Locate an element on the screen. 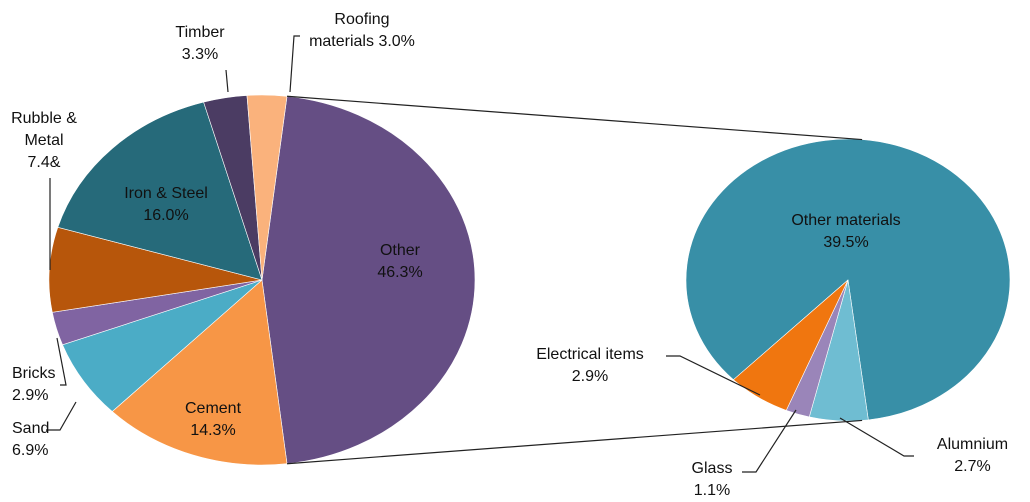  value-label: 6.9% is located at coordinates (30, 450).